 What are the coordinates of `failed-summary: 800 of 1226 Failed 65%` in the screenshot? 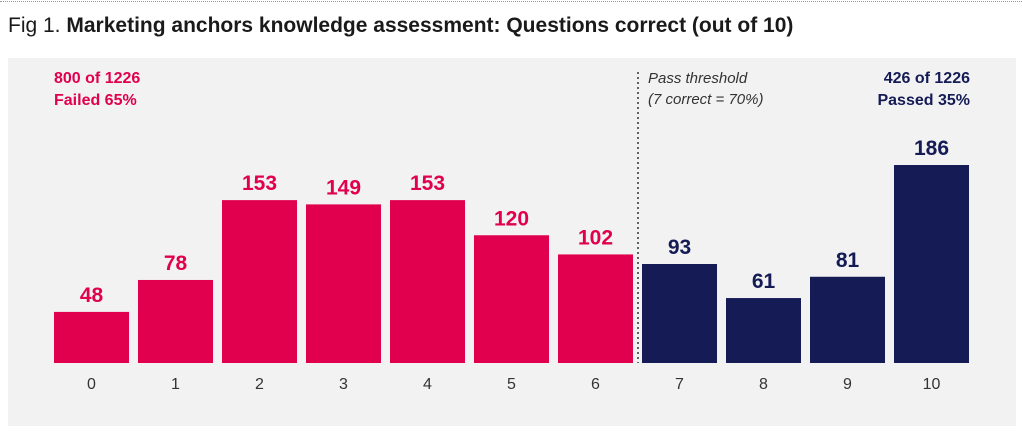 It's located at (97, 90).